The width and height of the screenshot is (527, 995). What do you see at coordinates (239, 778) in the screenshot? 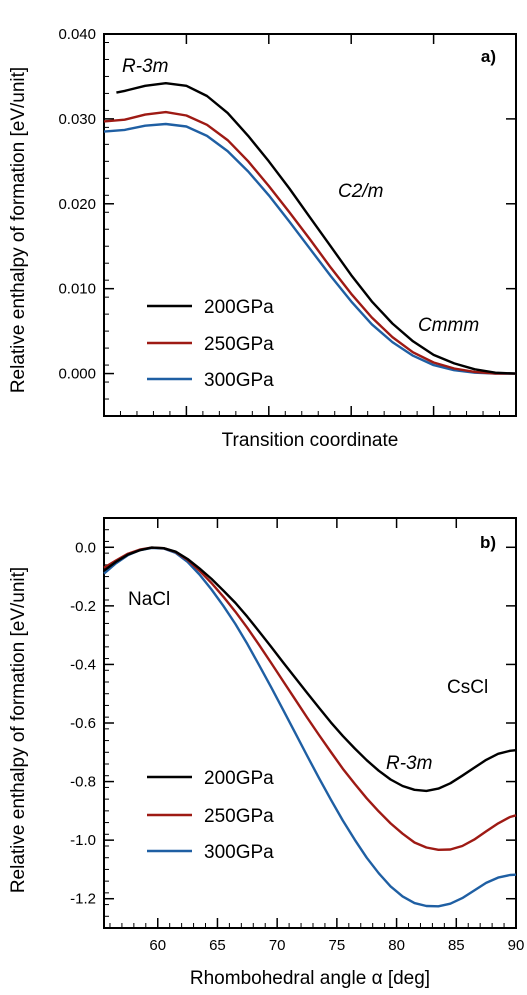
I see `panel-b-legend-label-200: 200GPa` at bounding box center [239, 778].